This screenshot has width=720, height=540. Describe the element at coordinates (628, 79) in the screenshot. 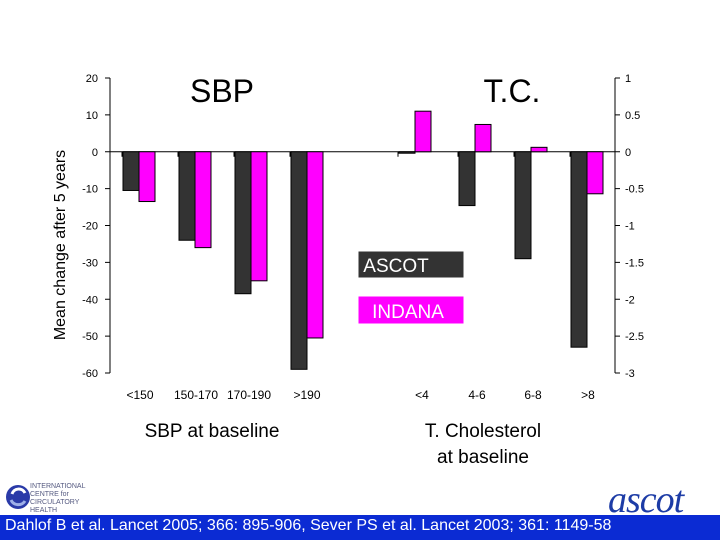

I see `right-tick-label: 1` at that location.